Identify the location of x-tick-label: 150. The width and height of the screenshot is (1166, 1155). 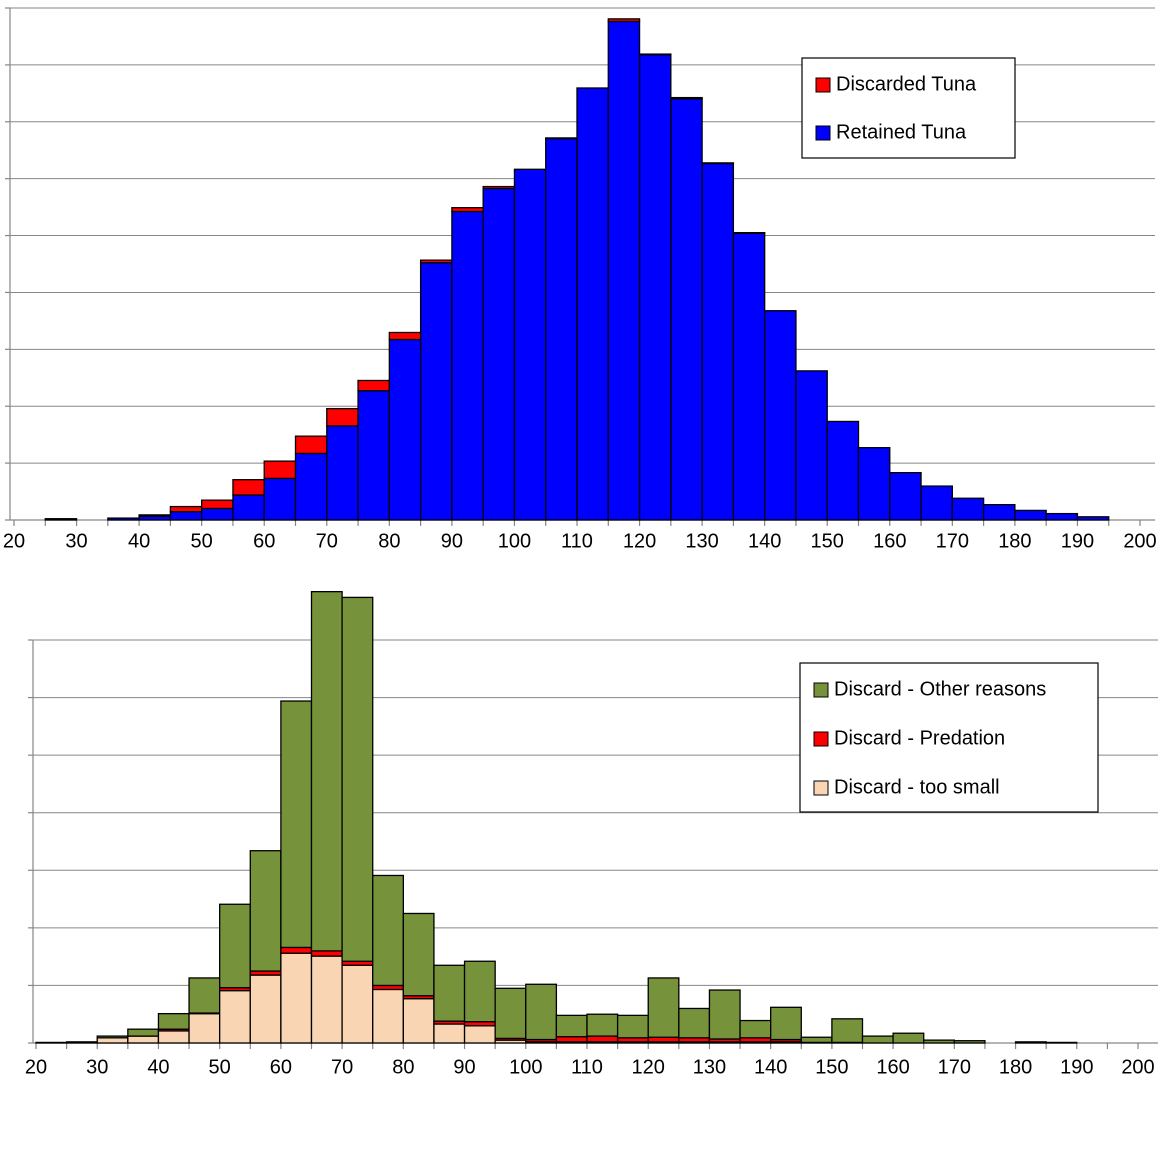
(831, 1067).